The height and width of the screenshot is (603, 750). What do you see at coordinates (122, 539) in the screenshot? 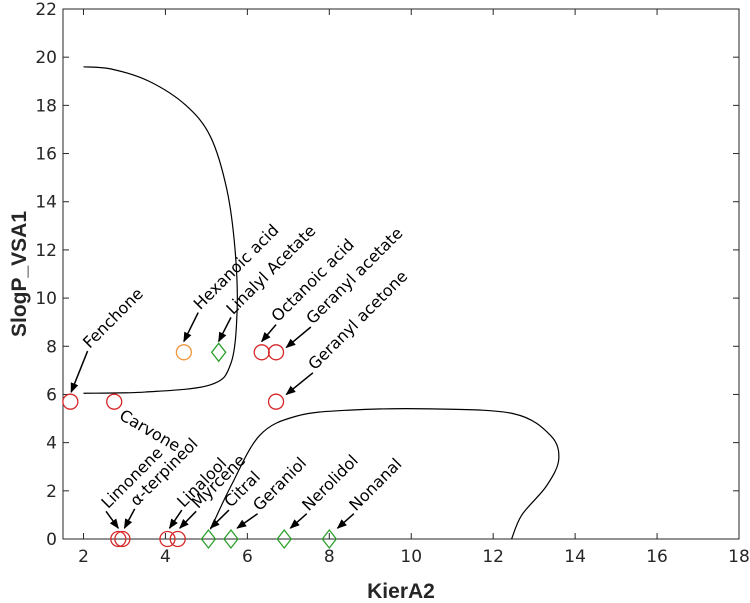
I see `point-terpineol` at bounding box center [122, 539].